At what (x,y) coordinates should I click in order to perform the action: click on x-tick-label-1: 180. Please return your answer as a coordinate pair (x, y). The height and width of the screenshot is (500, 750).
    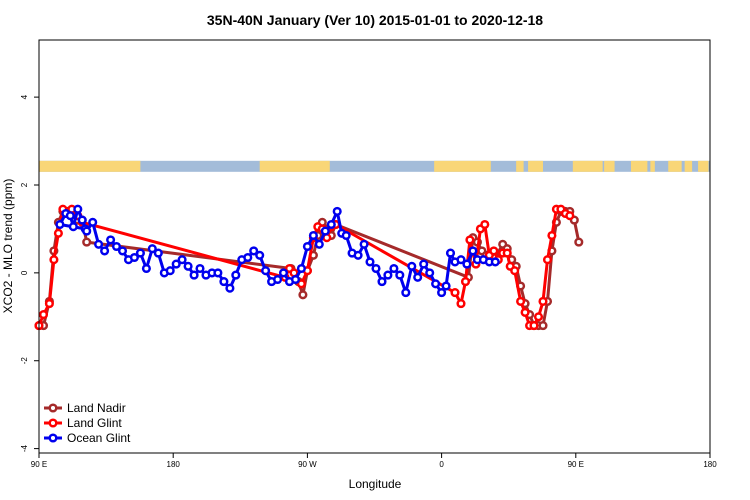
    Looking at the image, I should click on (174, 464).